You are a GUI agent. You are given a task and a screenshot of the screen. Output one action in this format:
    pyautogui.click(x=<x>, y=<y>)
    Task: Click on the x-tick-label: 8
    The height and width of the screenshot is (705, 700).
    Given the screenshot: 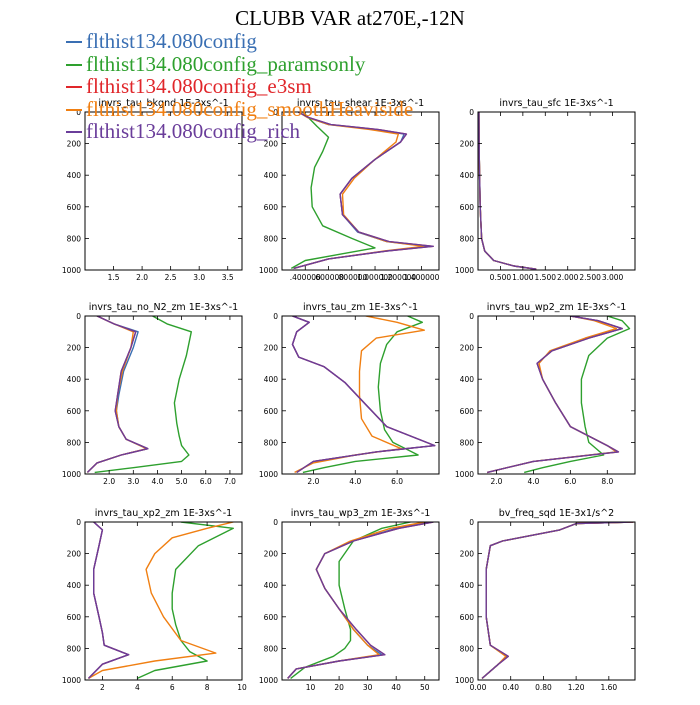 What is the action you would take?
    pyautogui.click(x=207, y=687)
    